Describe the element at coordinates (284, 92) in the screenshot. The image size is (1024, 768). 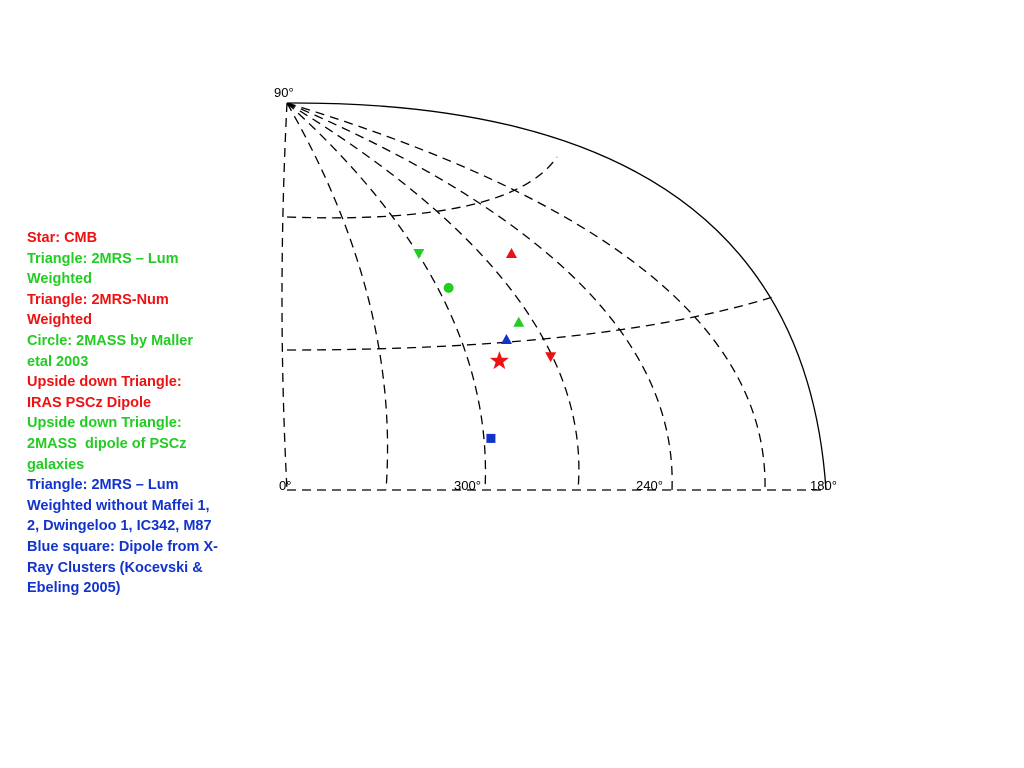
I see `label-90: 90°` at that location.